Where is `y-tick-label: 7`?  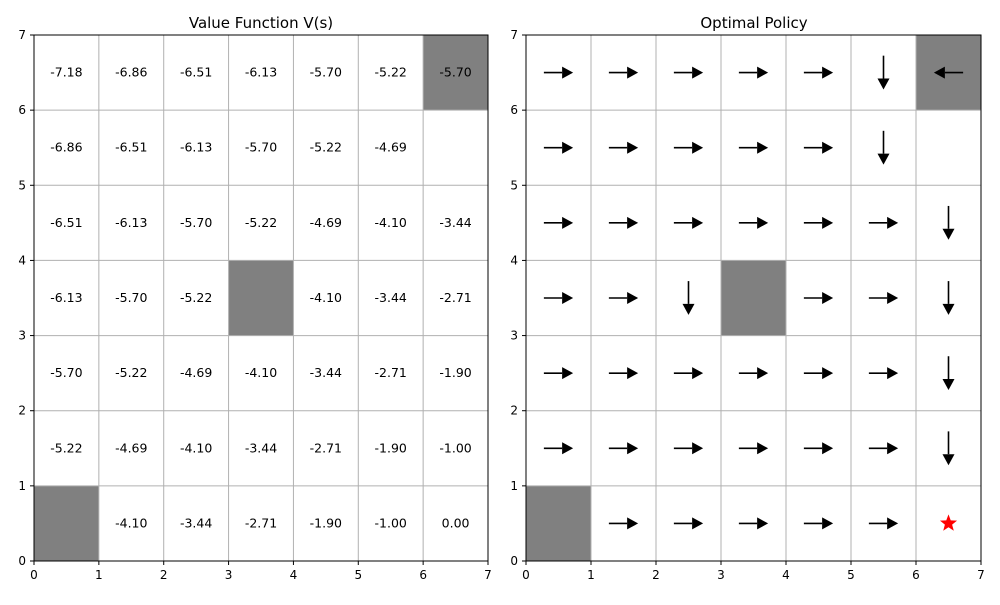
y-tick-label: 7 is located at coordinates (22, 35).